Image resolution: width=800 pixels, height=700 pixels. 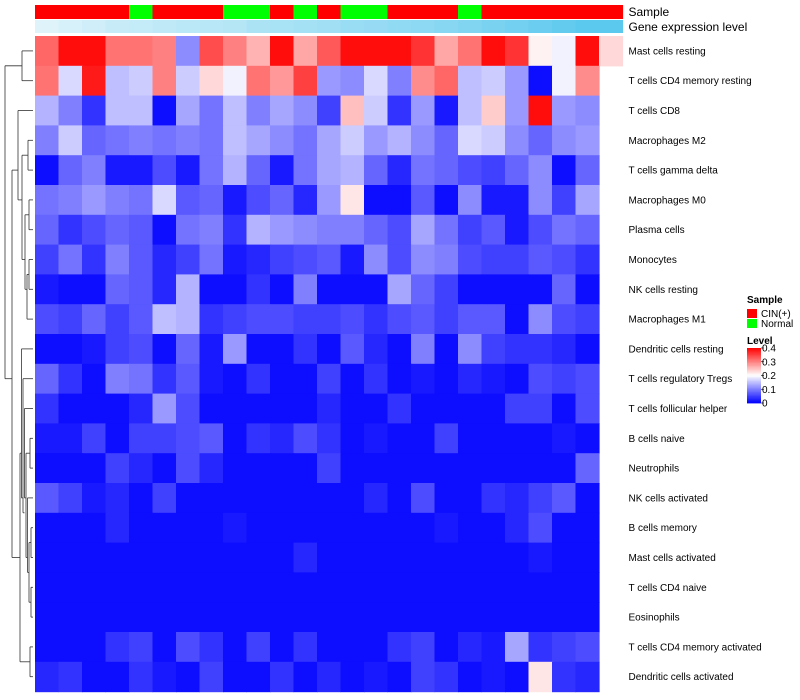 I want to click on heatmap-cell-r8-c3, so click(x=117, y=289).